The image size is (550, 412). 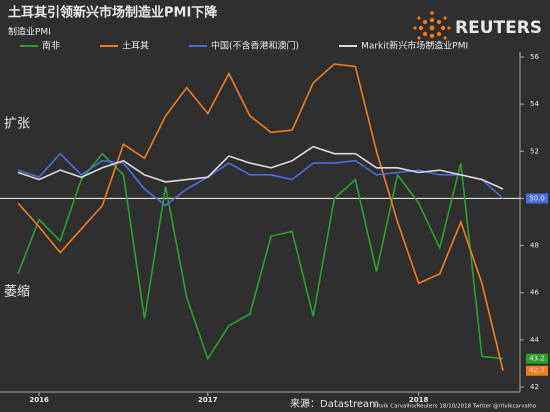 I want to click on source: 来源：Datastream, so click(x=334, y=403).